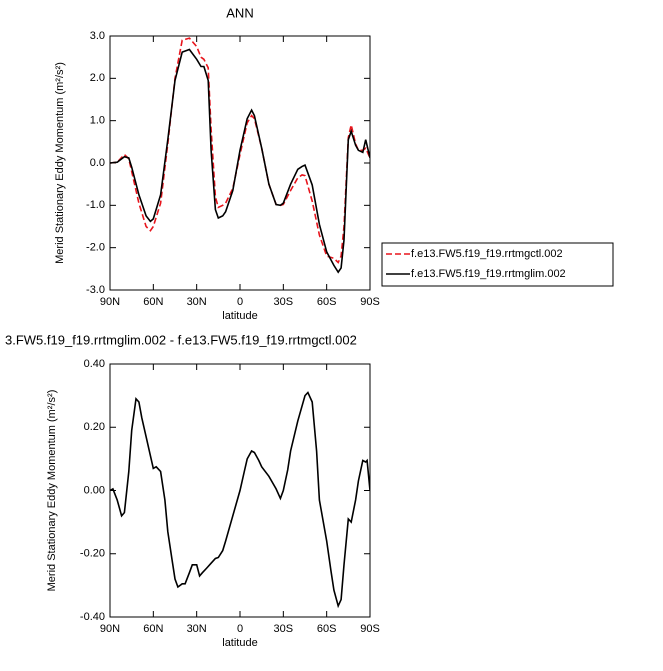 The image size is (663, 671). I want to click on y-tick-label: -3.0, so click(95, 290).